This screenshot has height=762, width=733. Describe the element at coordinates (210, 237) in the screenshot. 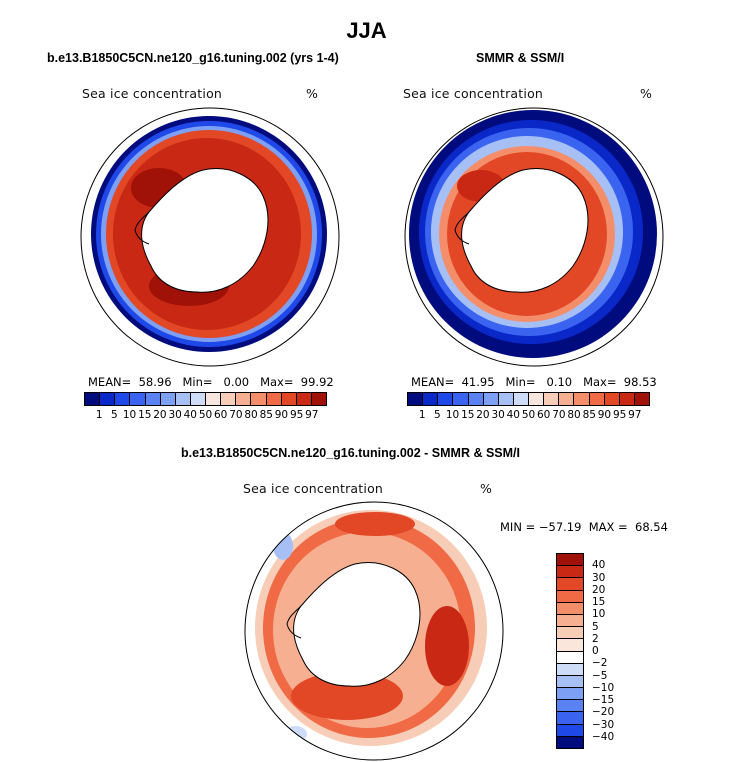

I see `model-polar-map` at that location.